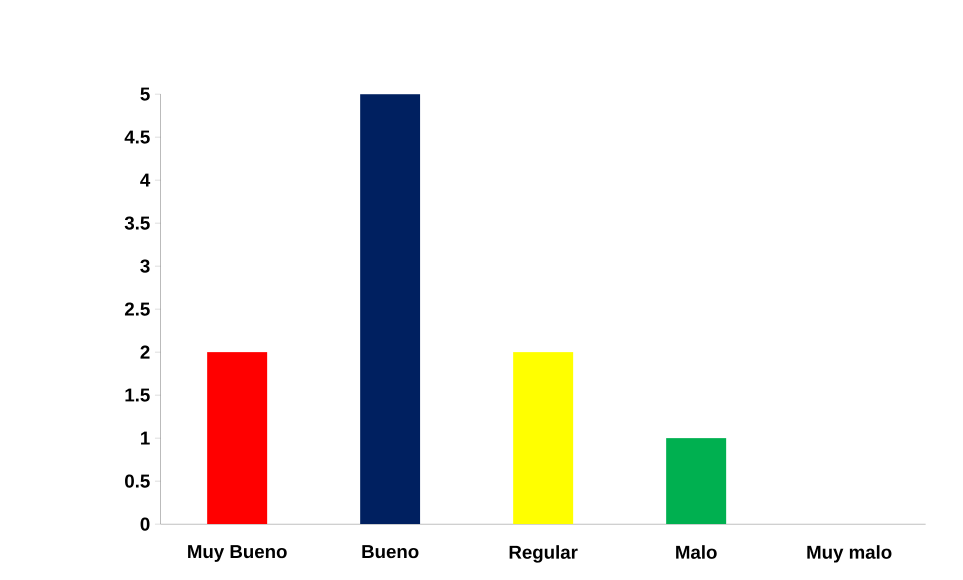 This screenshot has height=580, width=963. Describe the element at coordinates (137, 309) in the screenshot. I see `y-tick-label: 2.5` at that location.